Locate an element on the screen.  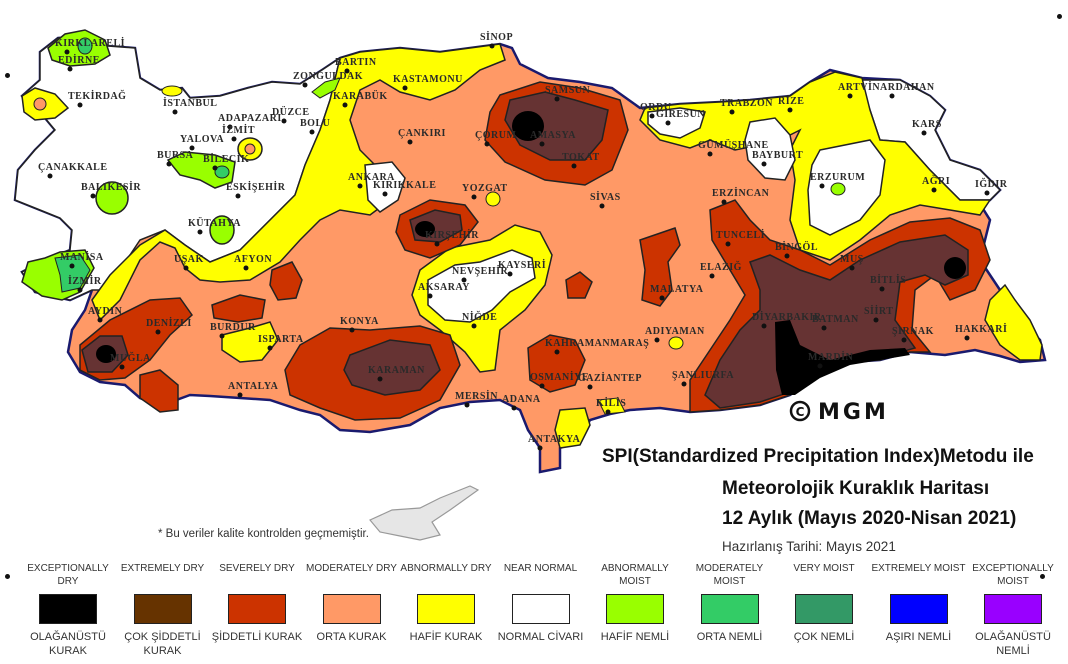
city-label: BİTLİS is located at coordinates (888, 280).